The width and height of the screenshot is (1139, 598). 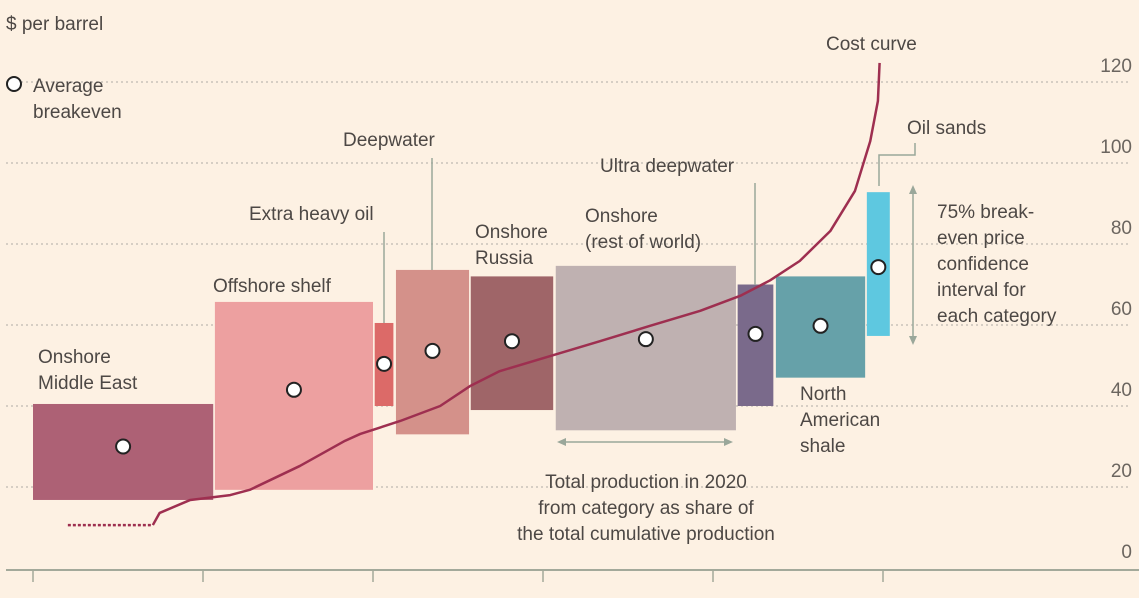 I want to click on width-arrow-head-left, so click(x=561, y=442).